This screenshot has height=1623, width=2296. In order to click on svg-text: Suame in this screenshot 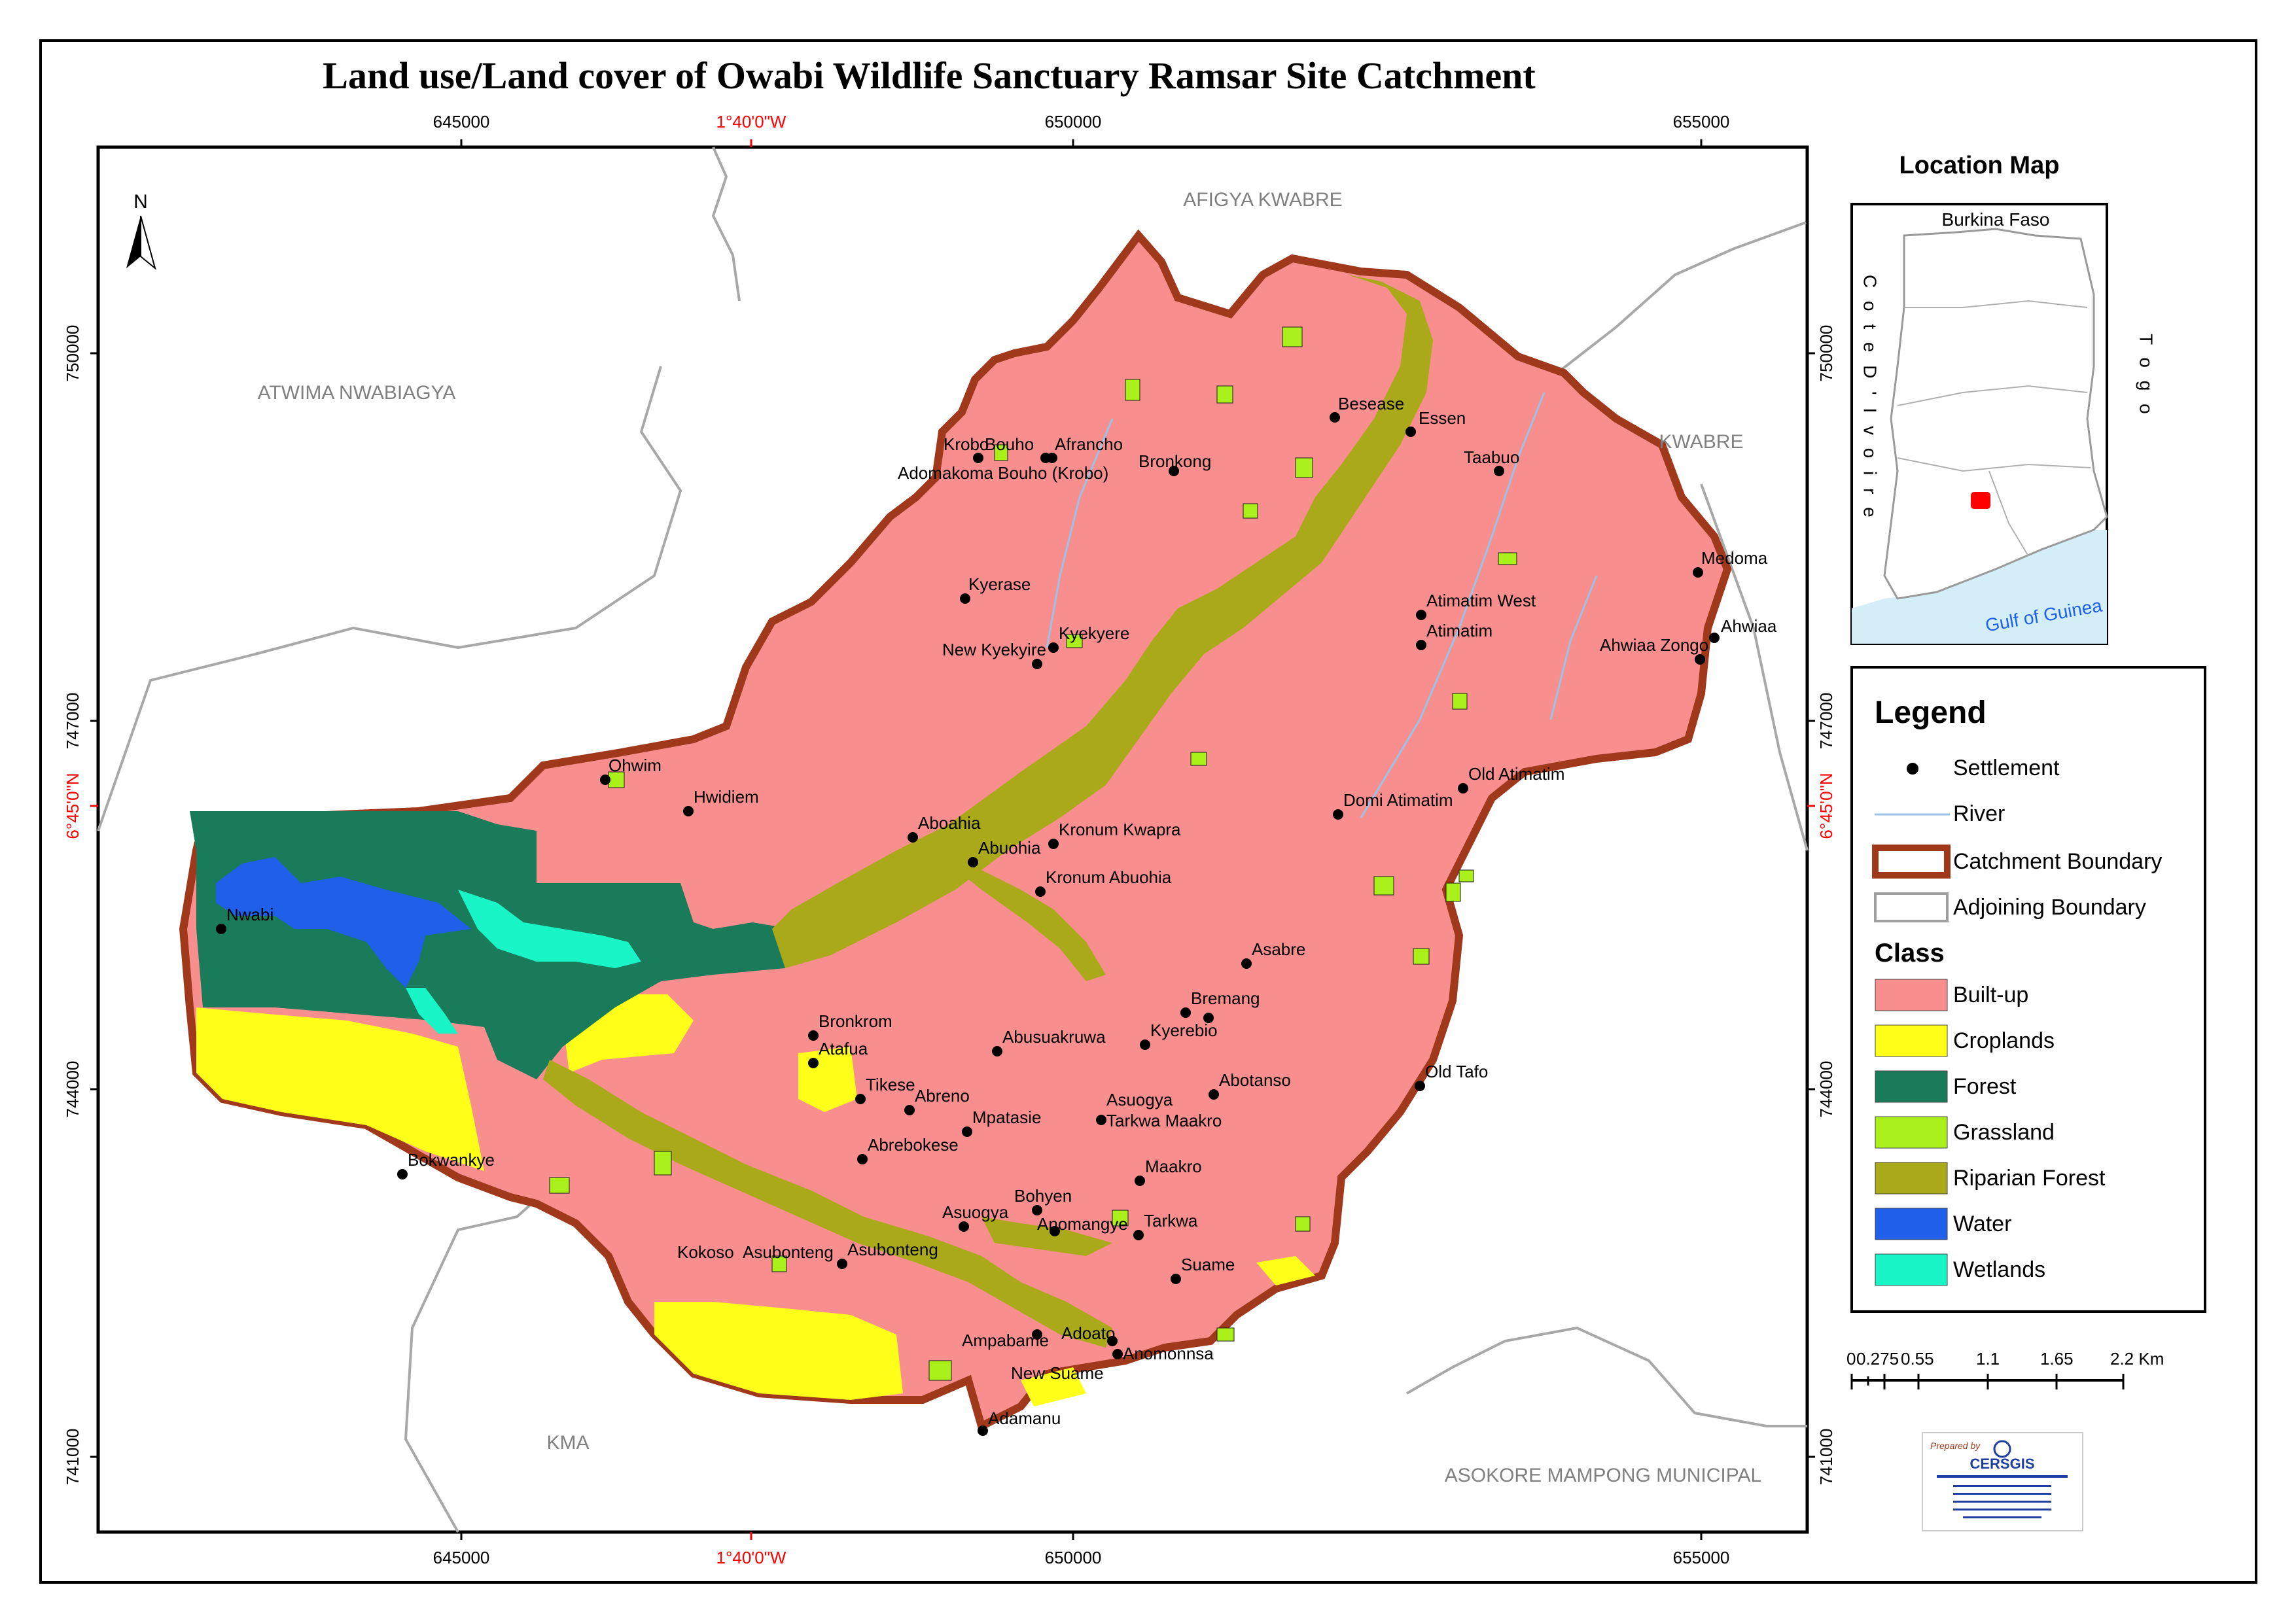, I will do `click(1208, 1264)`.